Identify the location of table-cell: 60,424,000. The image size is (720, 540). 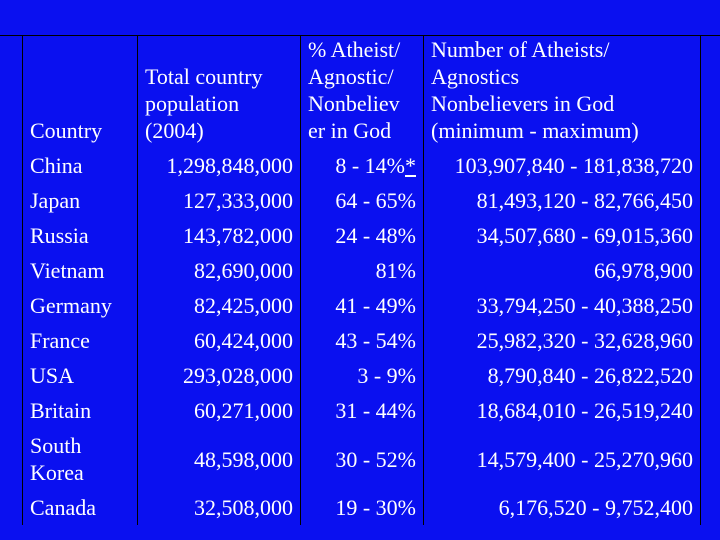
(219, 340).